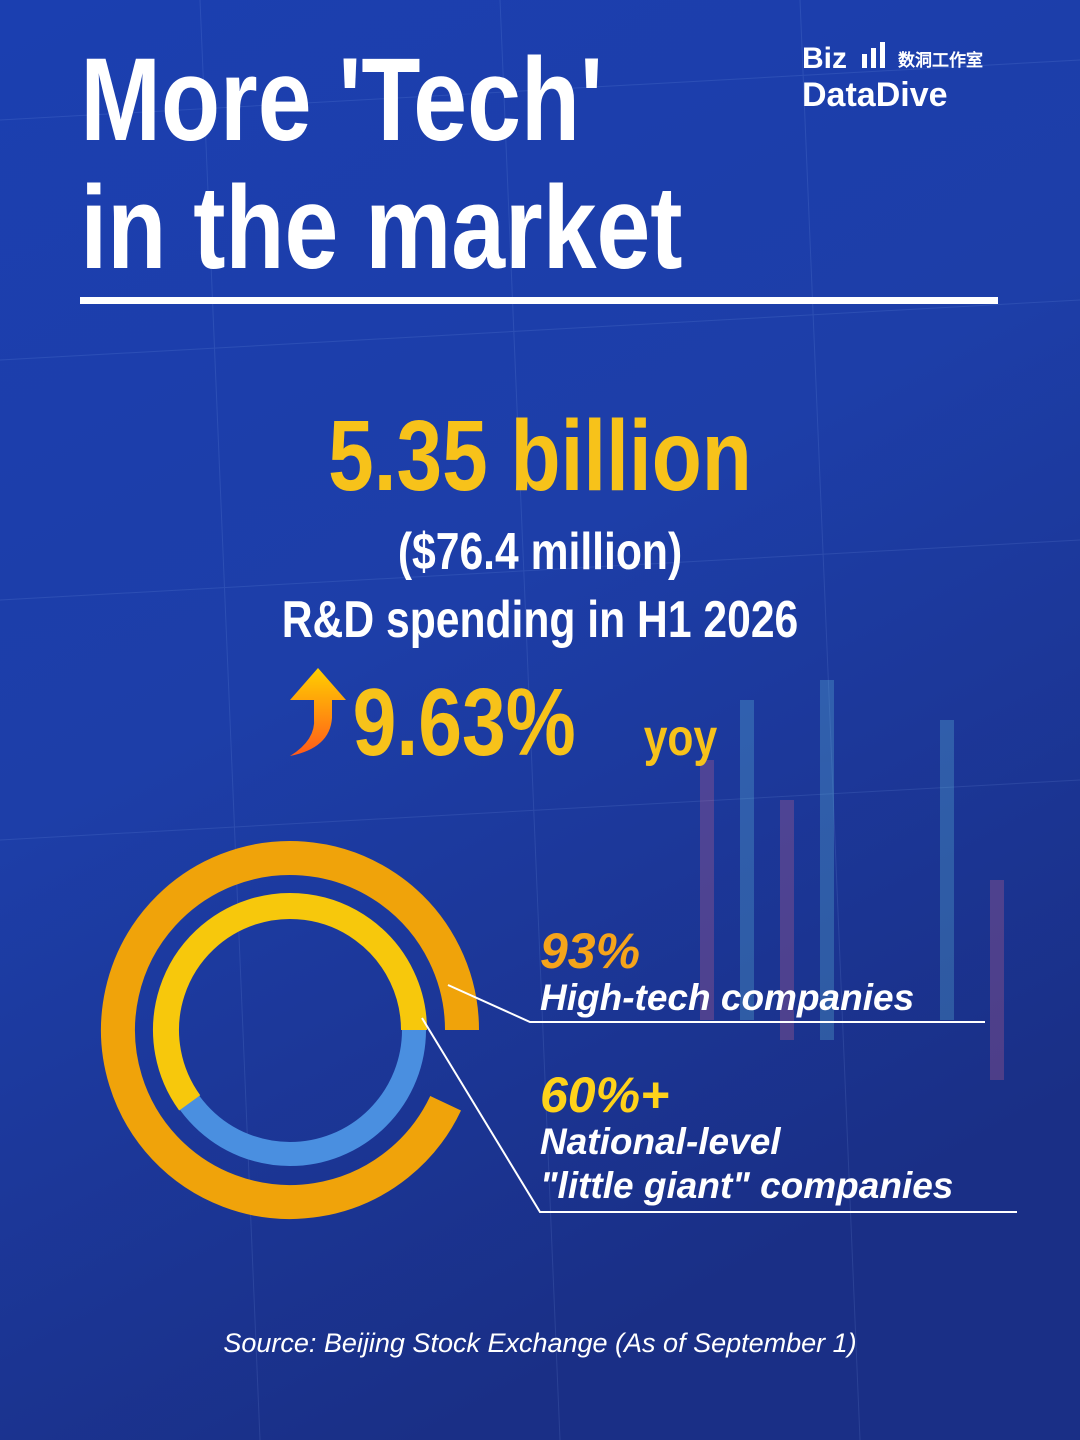 Image resolution: width=1080 pixels, height=1440 pixels. I want to click on leader-lines, so click(719, 1098).